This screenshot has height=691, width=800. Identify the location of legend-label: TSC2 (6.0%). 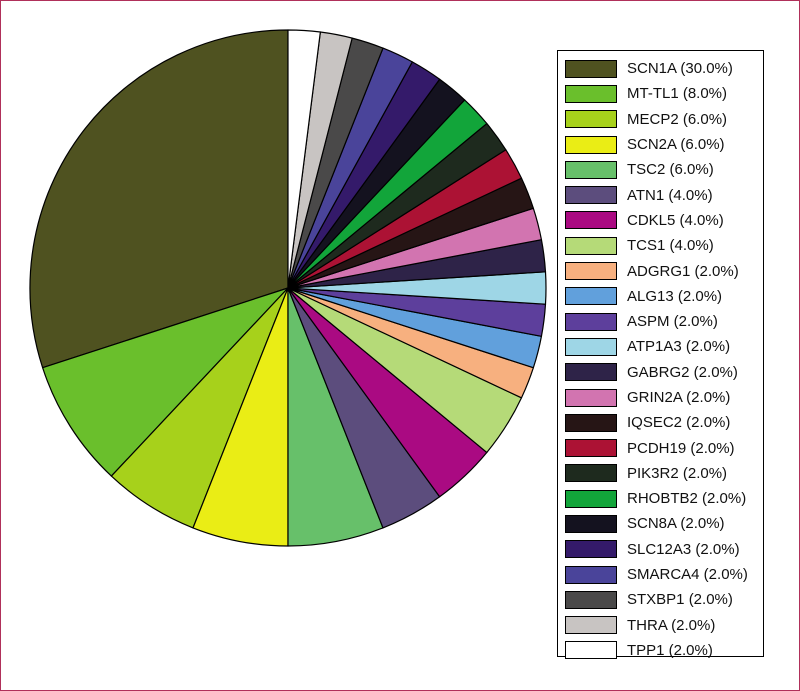
(670, 170).